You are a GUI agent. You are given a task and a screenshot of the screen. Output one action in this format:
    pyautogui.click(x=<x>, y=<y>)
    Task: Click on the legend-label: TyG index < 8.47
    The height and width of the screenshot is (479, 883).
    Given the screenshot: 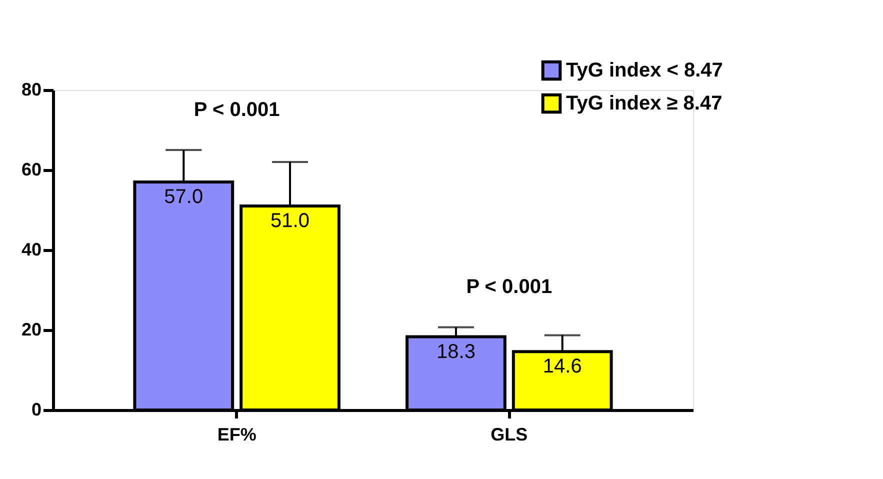 What is the action you would take?
    pyautogui.click(x=644, y=71)
    